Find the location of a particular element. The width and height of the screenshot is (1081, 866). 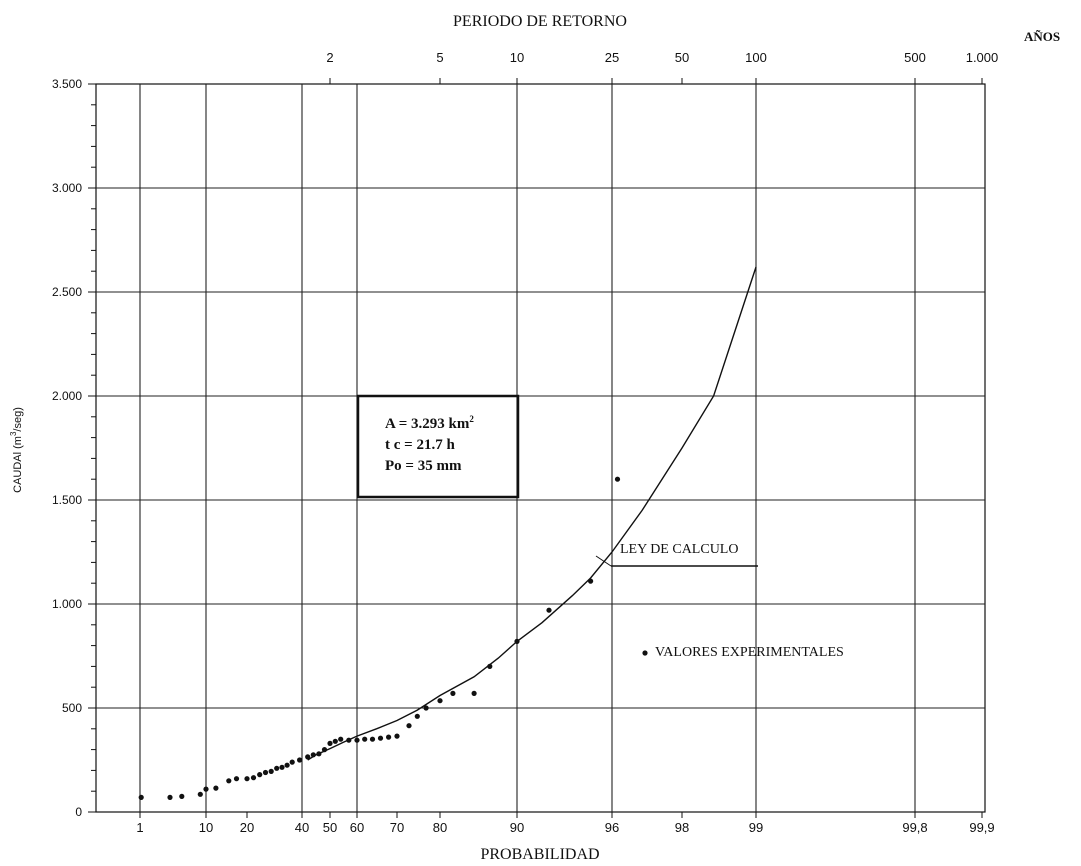

top-axis-tick-label: 100 is located at coordinates (756, 57).